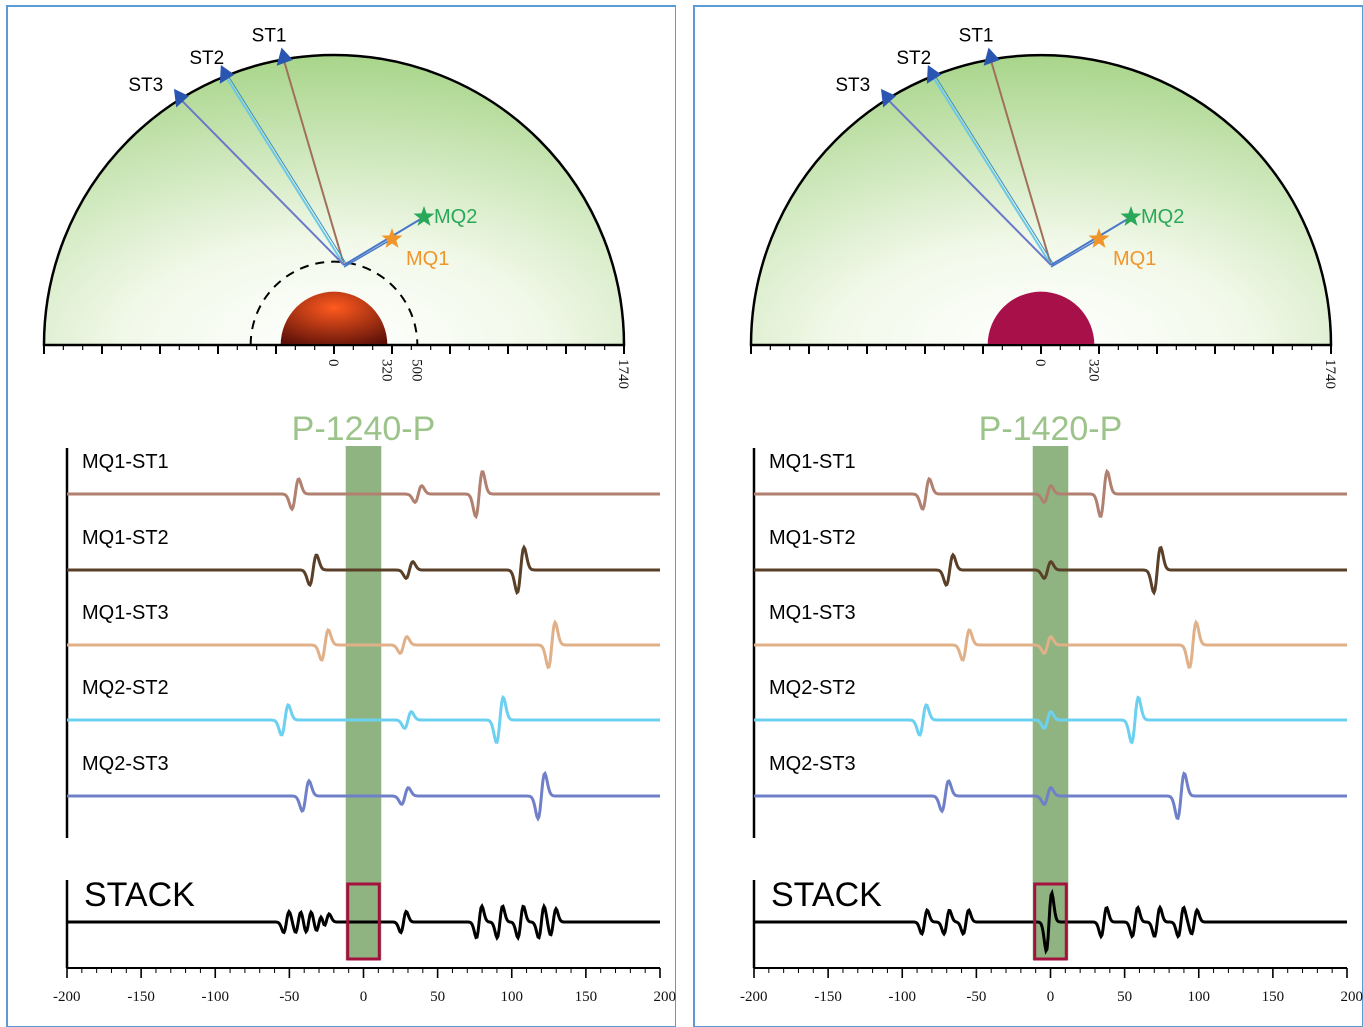  Describe the element at coordinates (364, 429) in the screenshot. I see `phase-window-label: P-1240-P` at that location.